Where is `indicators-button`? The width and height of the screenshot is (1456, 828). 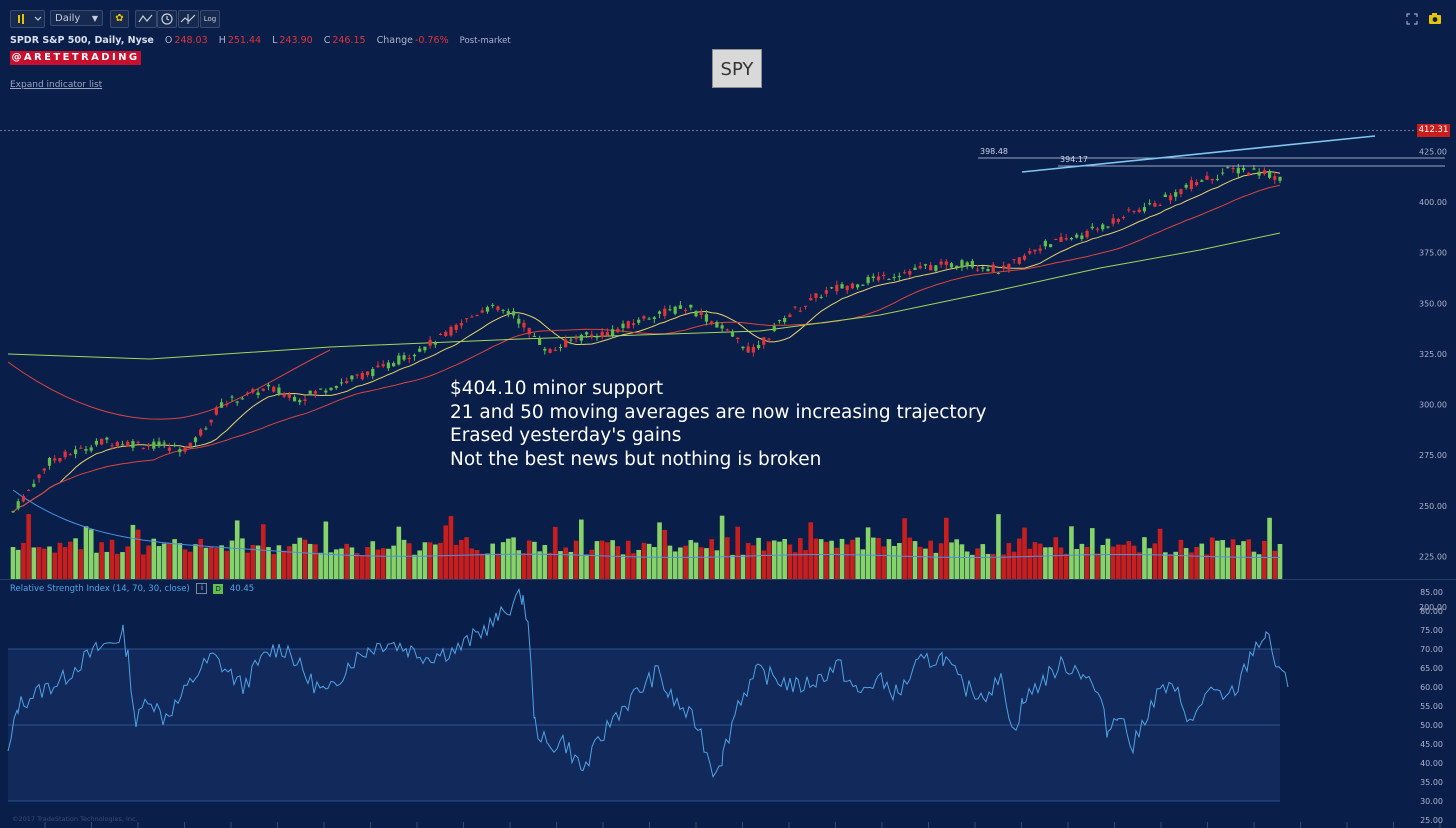
indicators-button is located at coordinates (146, 19).